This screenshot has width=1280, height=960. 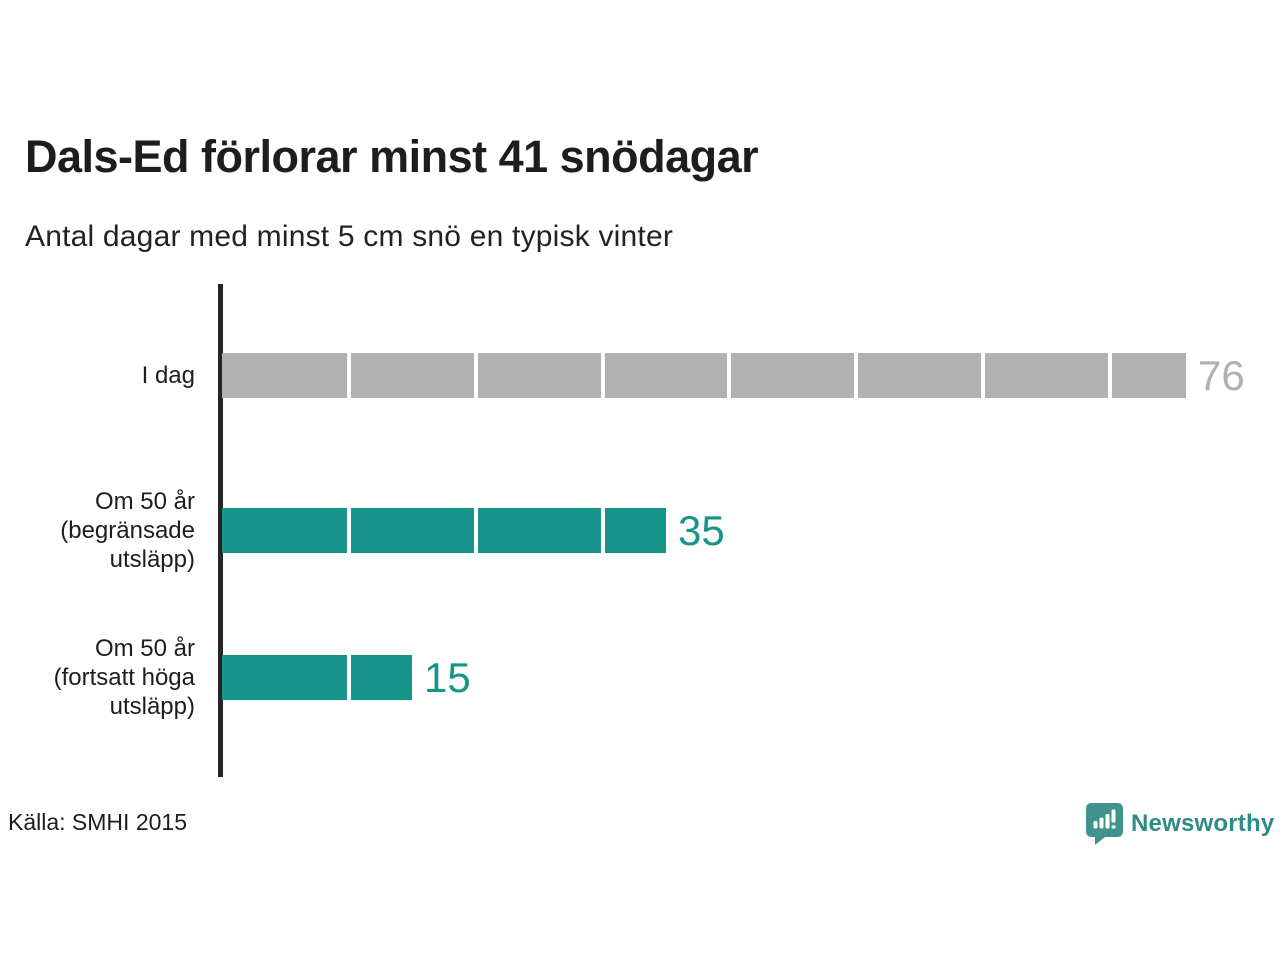 What do you see at coordinates (444, 530) in the screenshot?
I see `bar-limited-emissions` at bounding box center [444, 530].